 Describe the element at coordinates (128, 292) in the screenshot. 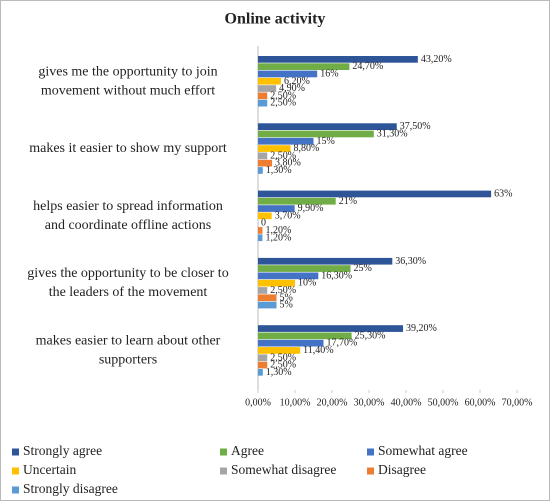

I see `category-label: the leaders of the movement` at that location.